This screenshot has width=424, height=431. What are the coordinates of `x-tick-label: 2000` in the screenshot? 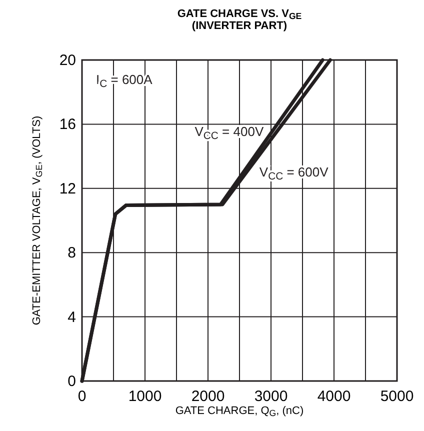 It's located at (208, 396).